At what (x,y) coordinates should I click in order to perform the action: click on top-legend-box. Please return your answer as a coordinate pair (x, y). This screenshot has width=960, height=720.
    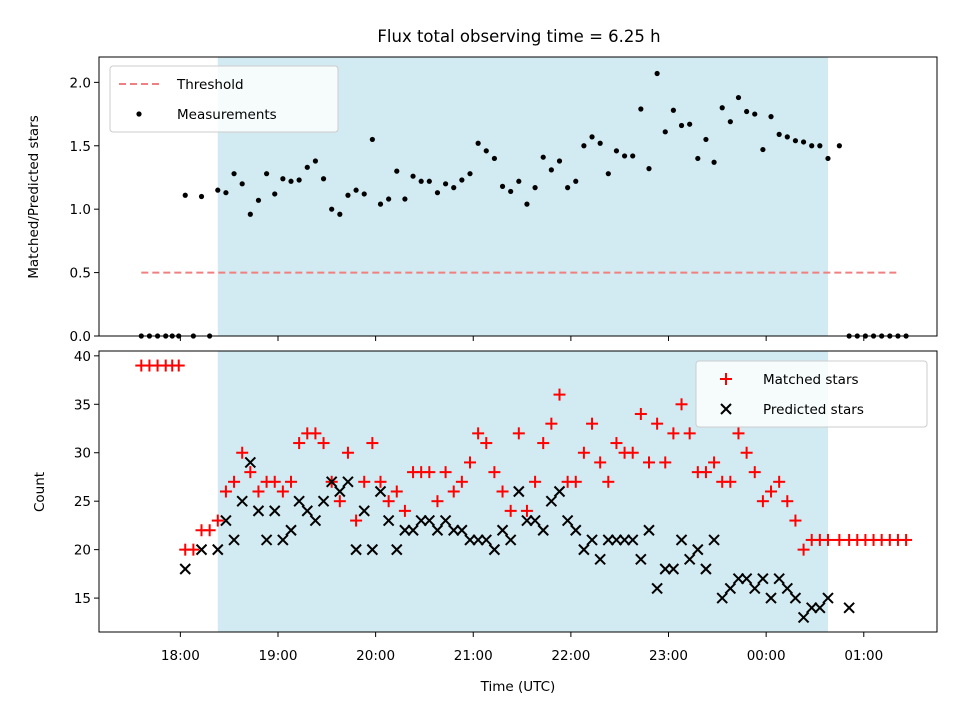
    Looking at the image, I should click on (224, 99).